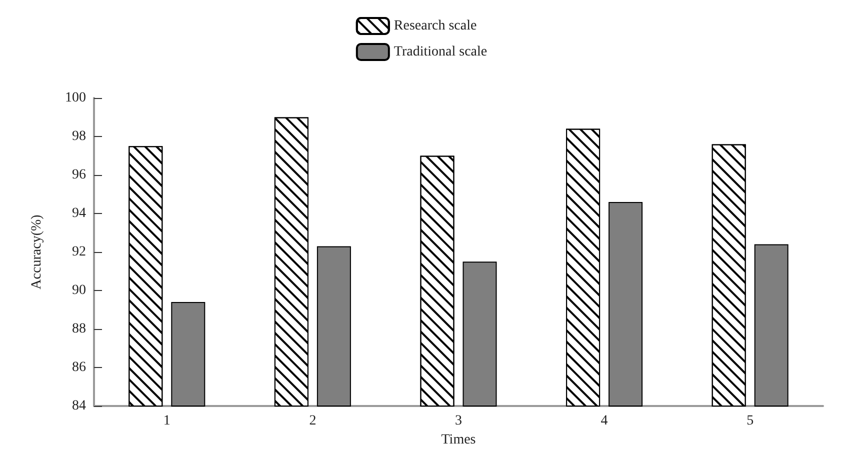  What do you see at coordinates (79, 329) in the screenshot?
I see `y-tick-label: 88` at bounding box center [79, 329].